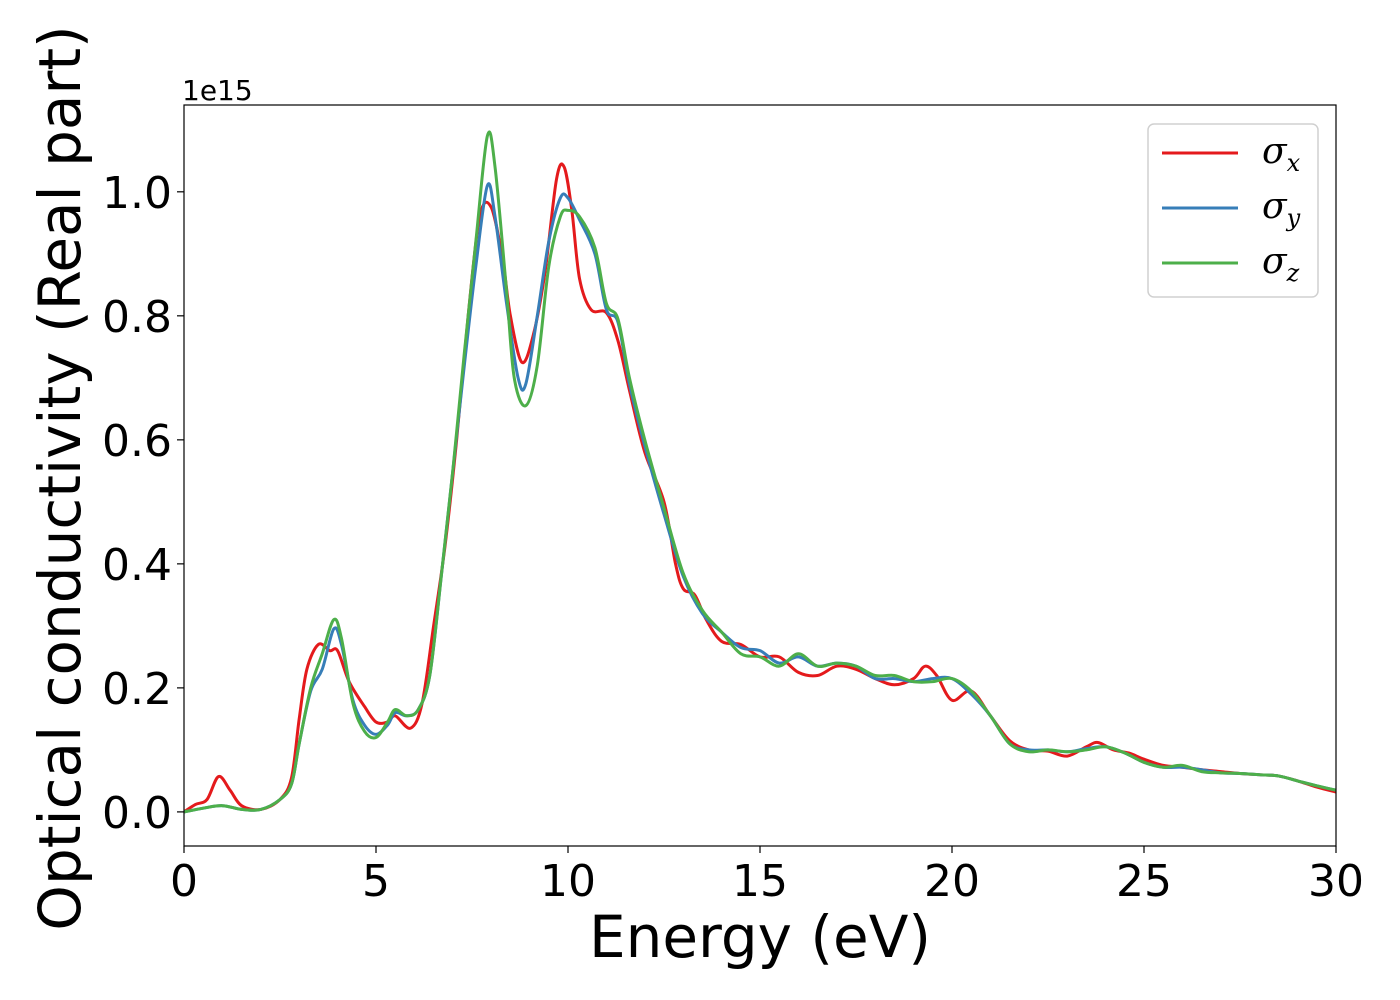 The image size is (1400, 1000). What do you see at coordinates (1275, 151) in the screenshot?
I see `legend-symbol-sigma-x: σ` at bounding box center [1275, 151].